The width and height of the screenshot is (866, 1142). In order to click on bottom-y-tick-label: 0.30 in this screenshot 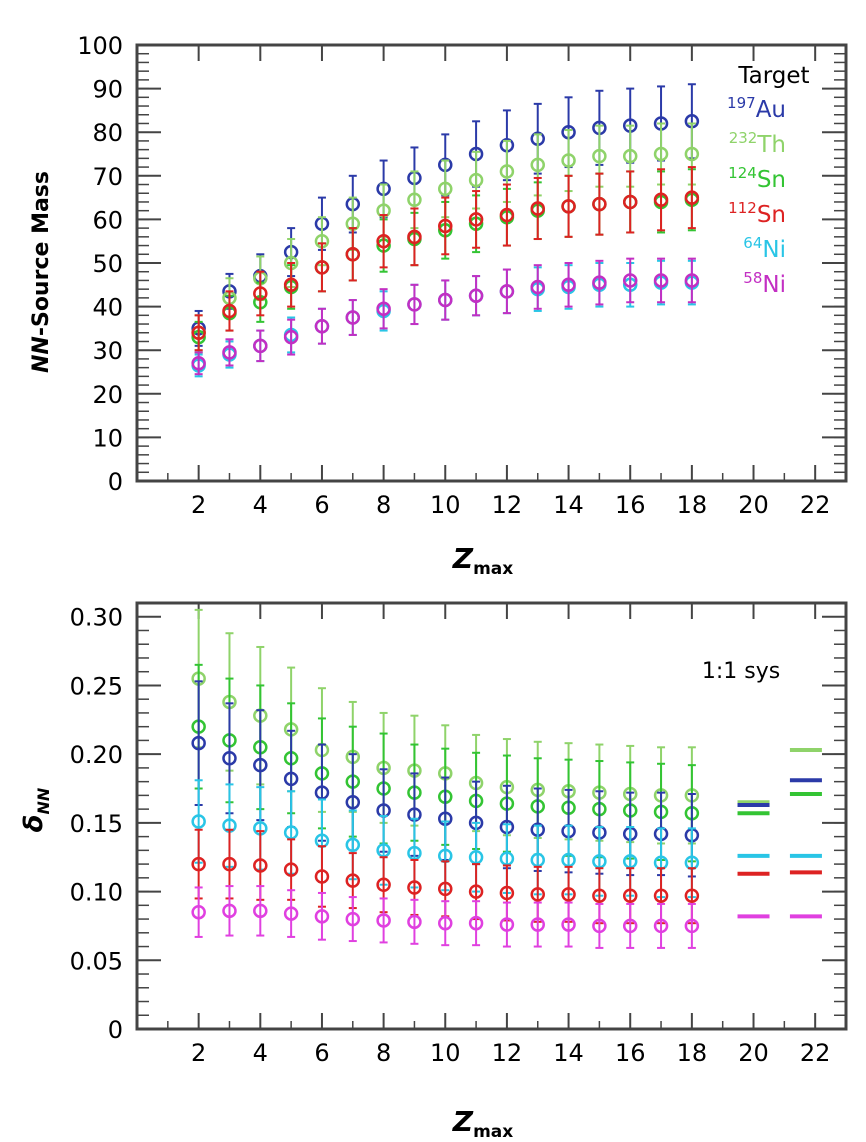, I will do `click(96, 618)`.